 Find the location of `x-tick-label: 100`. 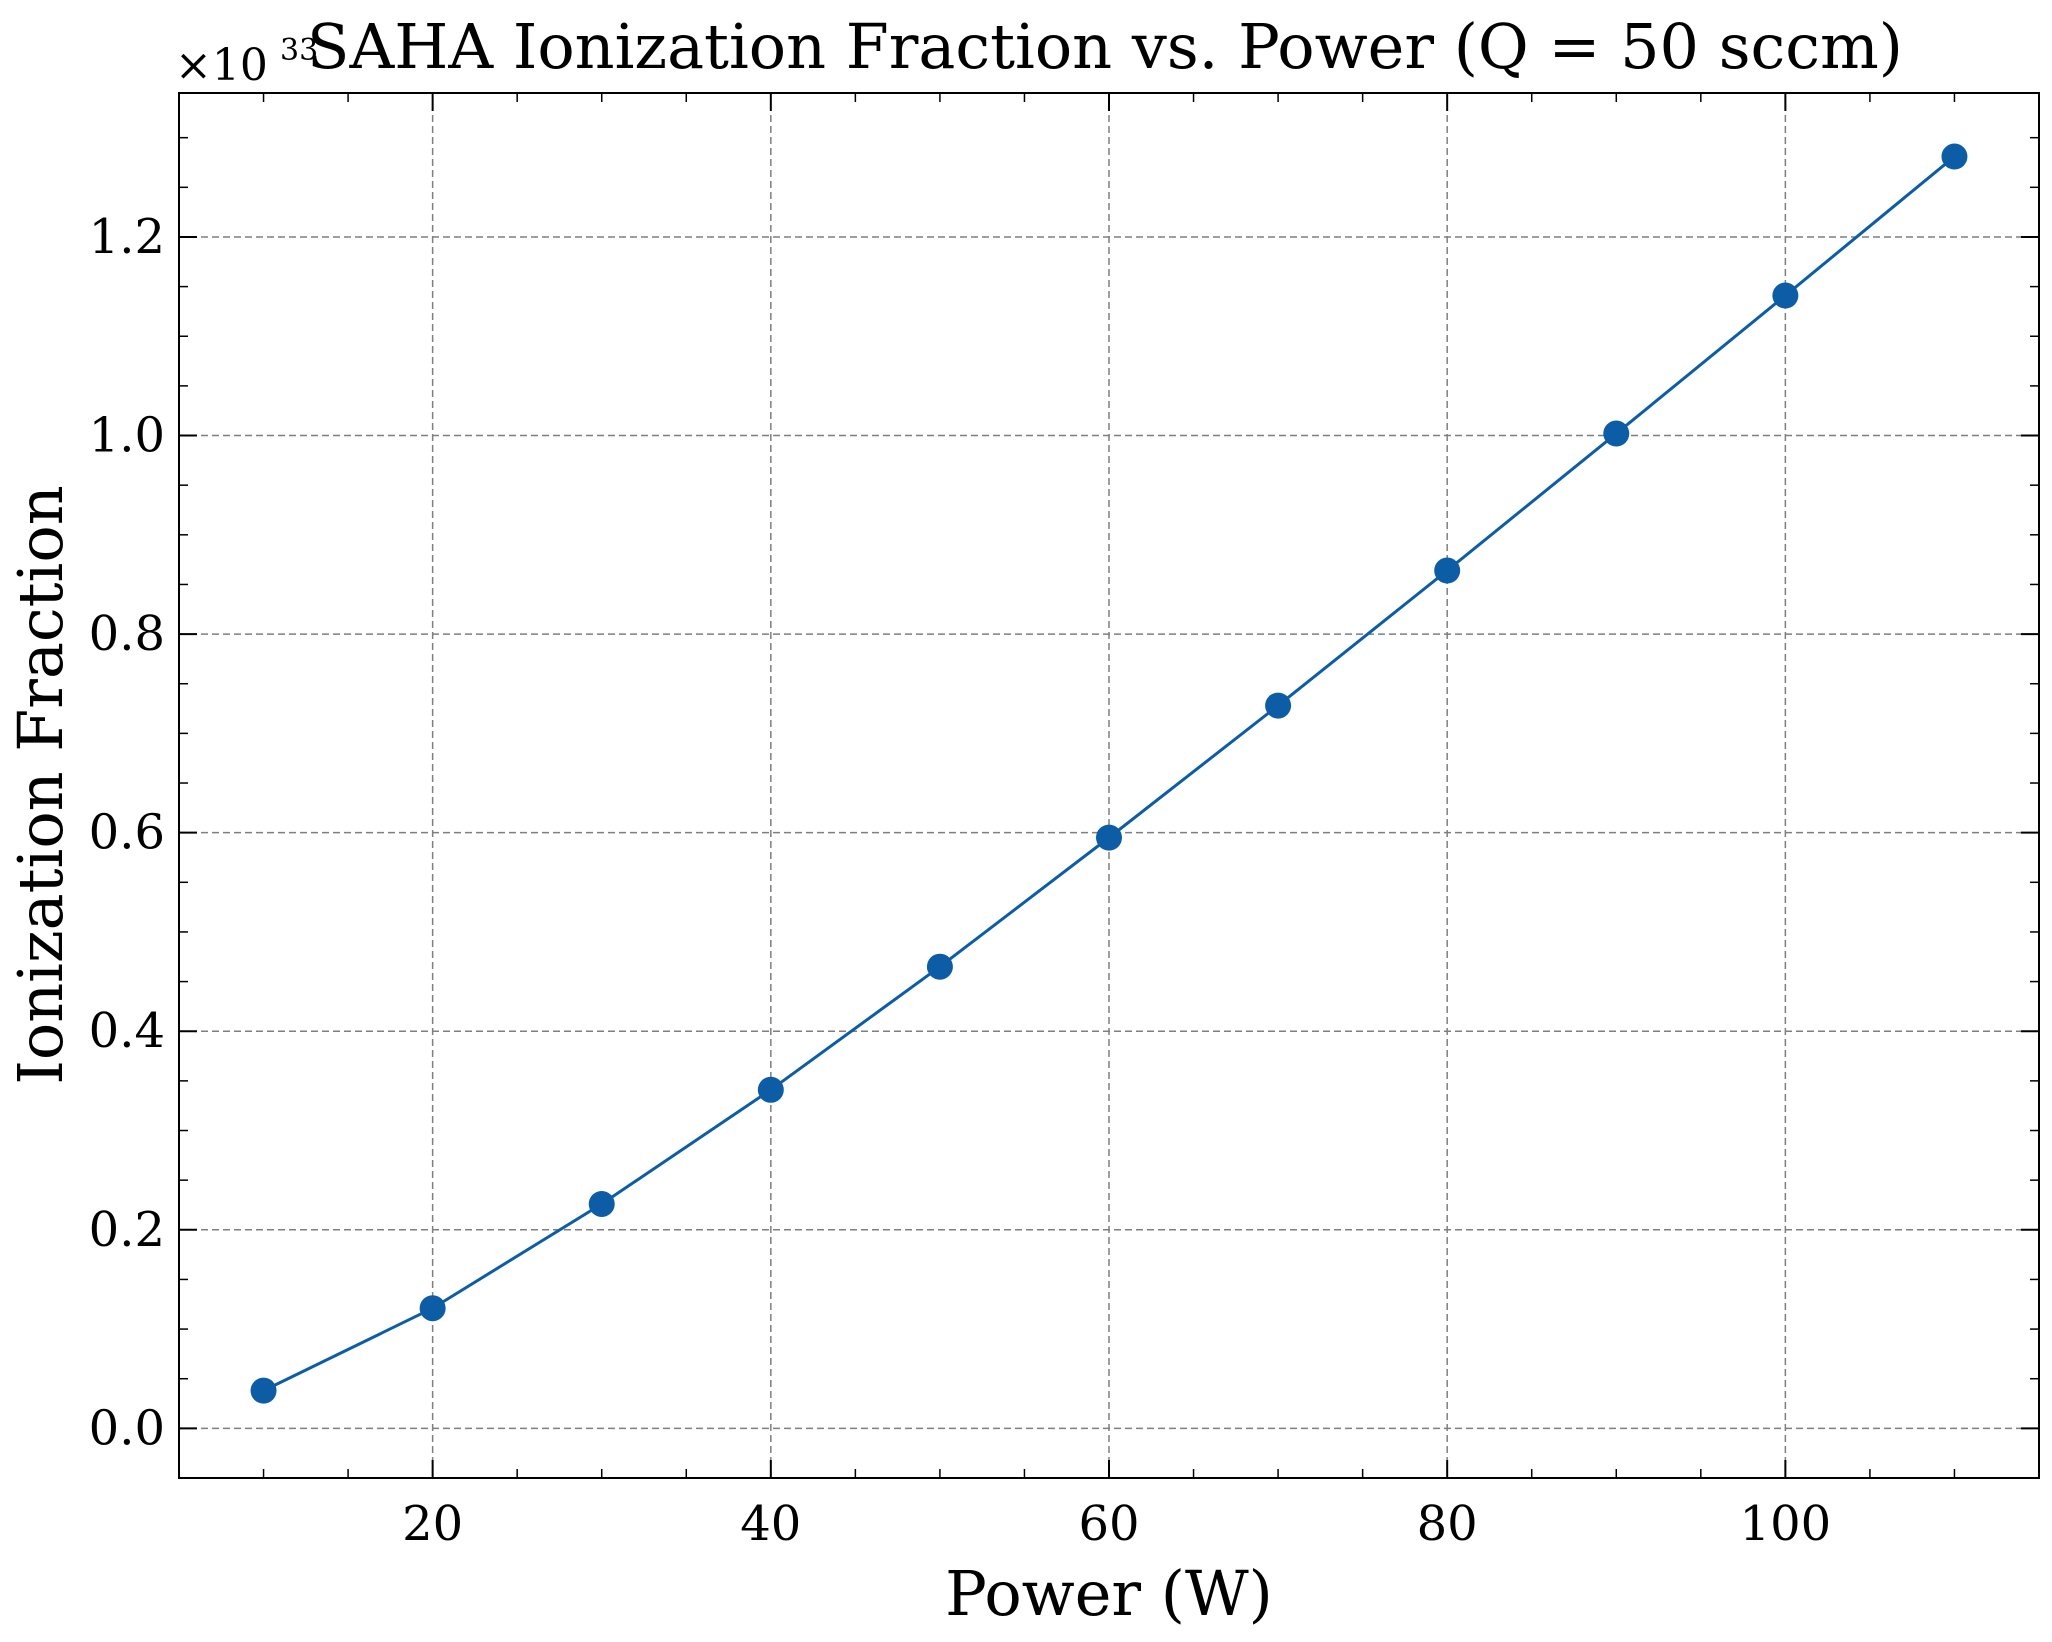

x-tick-label: 100 is located at coordinates (1786, 1524).